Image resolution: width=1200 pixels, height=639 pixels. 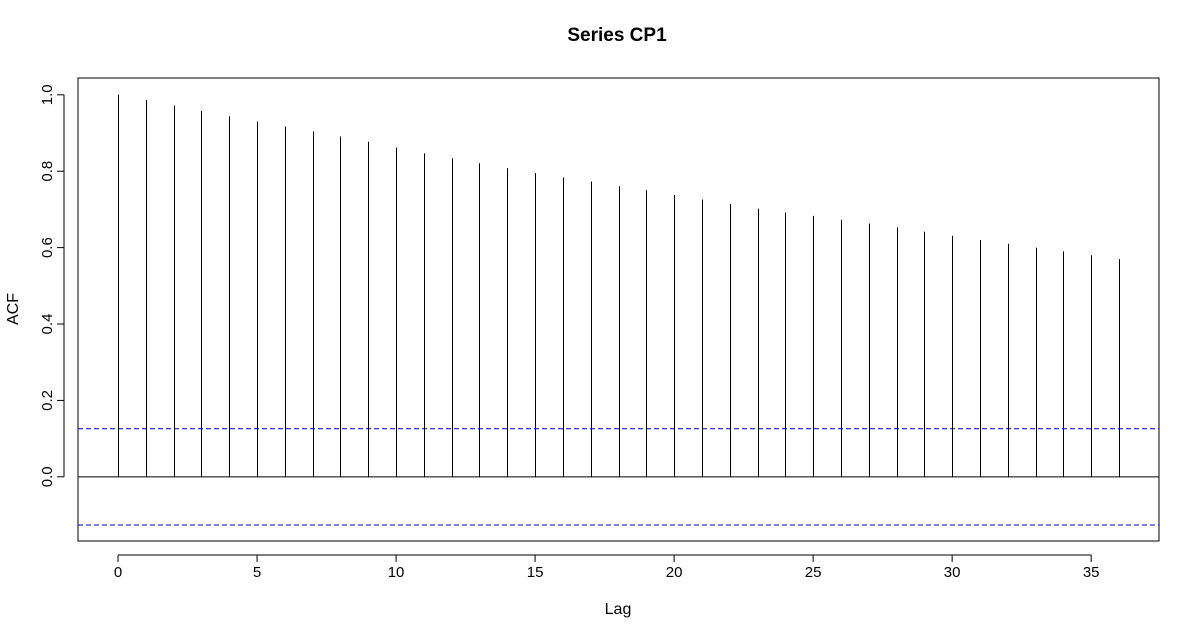 What do you see at coordinates (118, 572) in the screenshot?
I see `x-tick-label: 0` at bounding box center [118, 572].